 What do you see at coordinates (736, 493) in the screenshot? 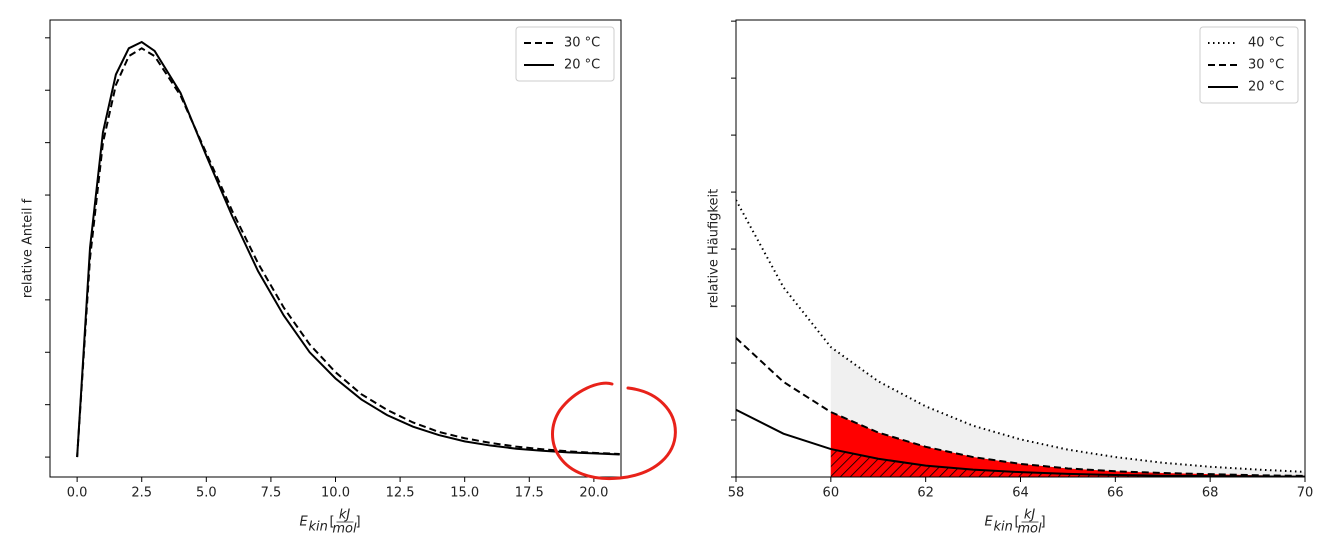
I see `x-tick-label: 58` at bounding box center [736, 493].